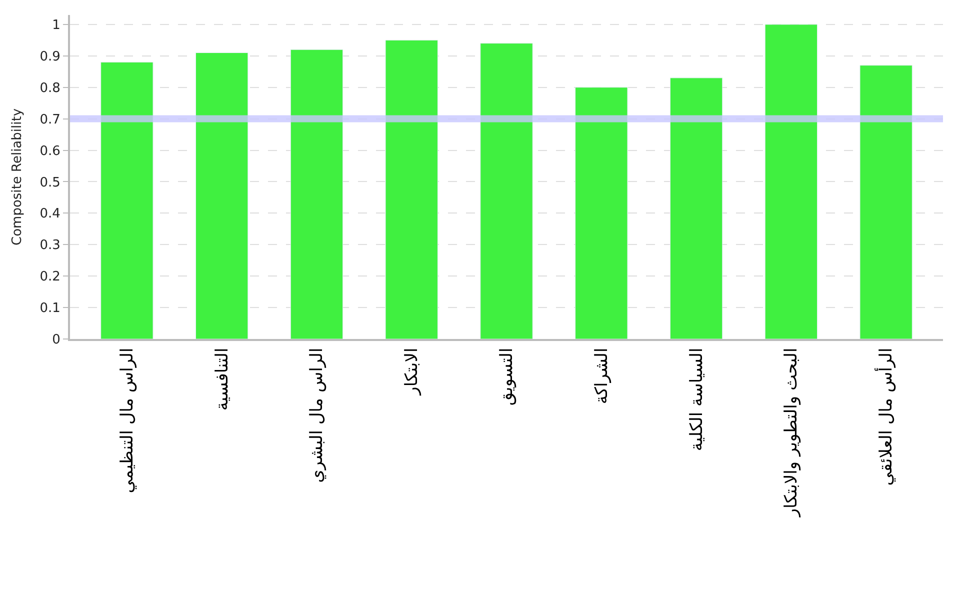 The image size is (963, 599). Describe the element at coordinates (317, 415) in the screenshot. I see `x-tick-label: الراس مال البشري` at that location.